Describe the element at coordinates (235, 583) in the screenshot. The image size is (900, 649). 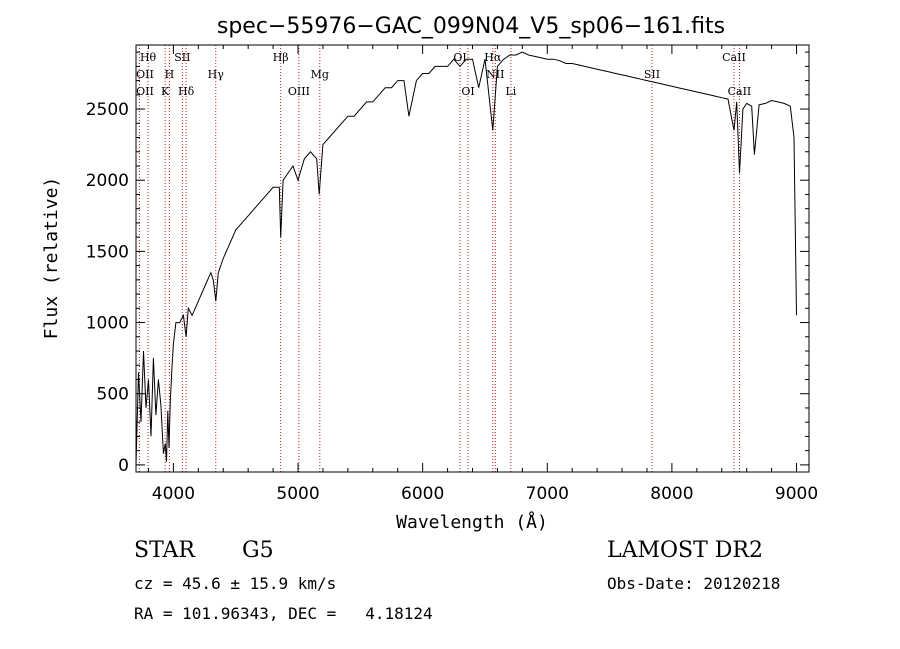
I see `redshift-cz: cz = 45.6 ± 15.9 km/s` at that location.